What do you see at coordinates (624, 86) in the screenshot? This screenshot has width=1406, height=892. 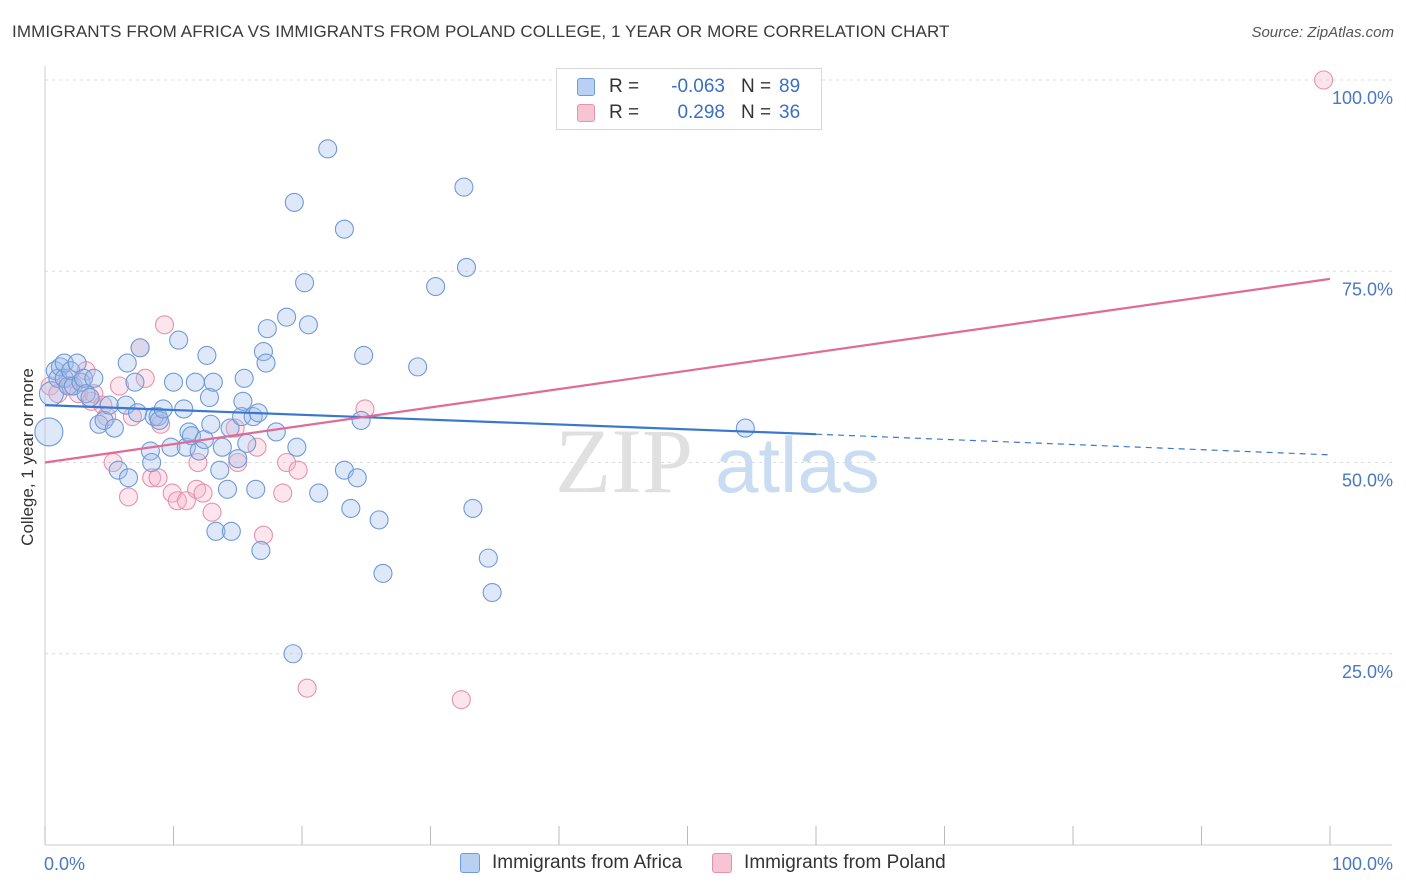 I see `legend-r-label: R =` at bounding box center [624, 86].